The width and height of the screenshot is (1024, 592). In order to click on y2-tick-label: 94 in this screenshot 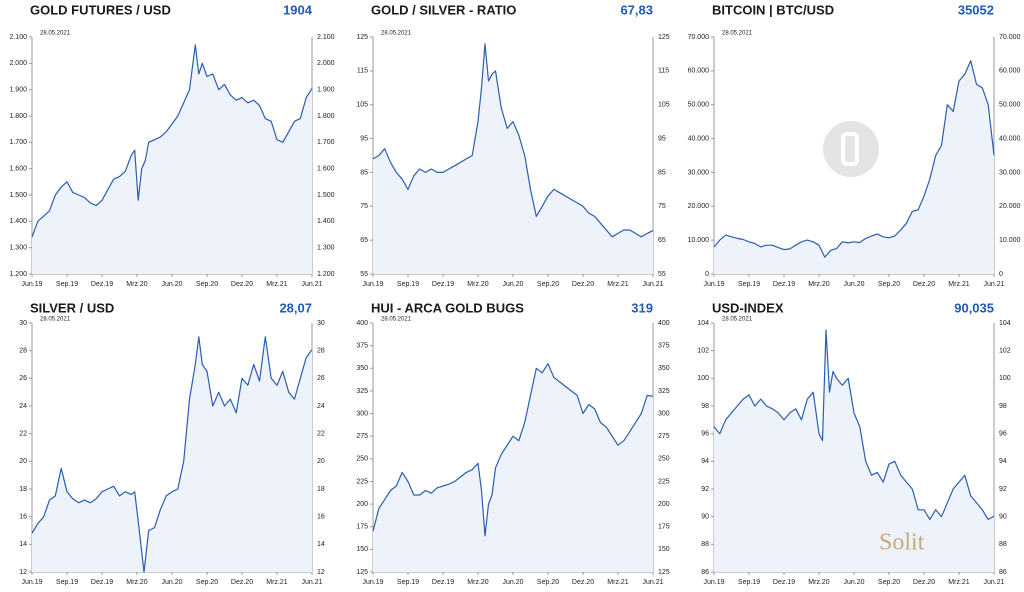, I will do `click(1003, 461)`.